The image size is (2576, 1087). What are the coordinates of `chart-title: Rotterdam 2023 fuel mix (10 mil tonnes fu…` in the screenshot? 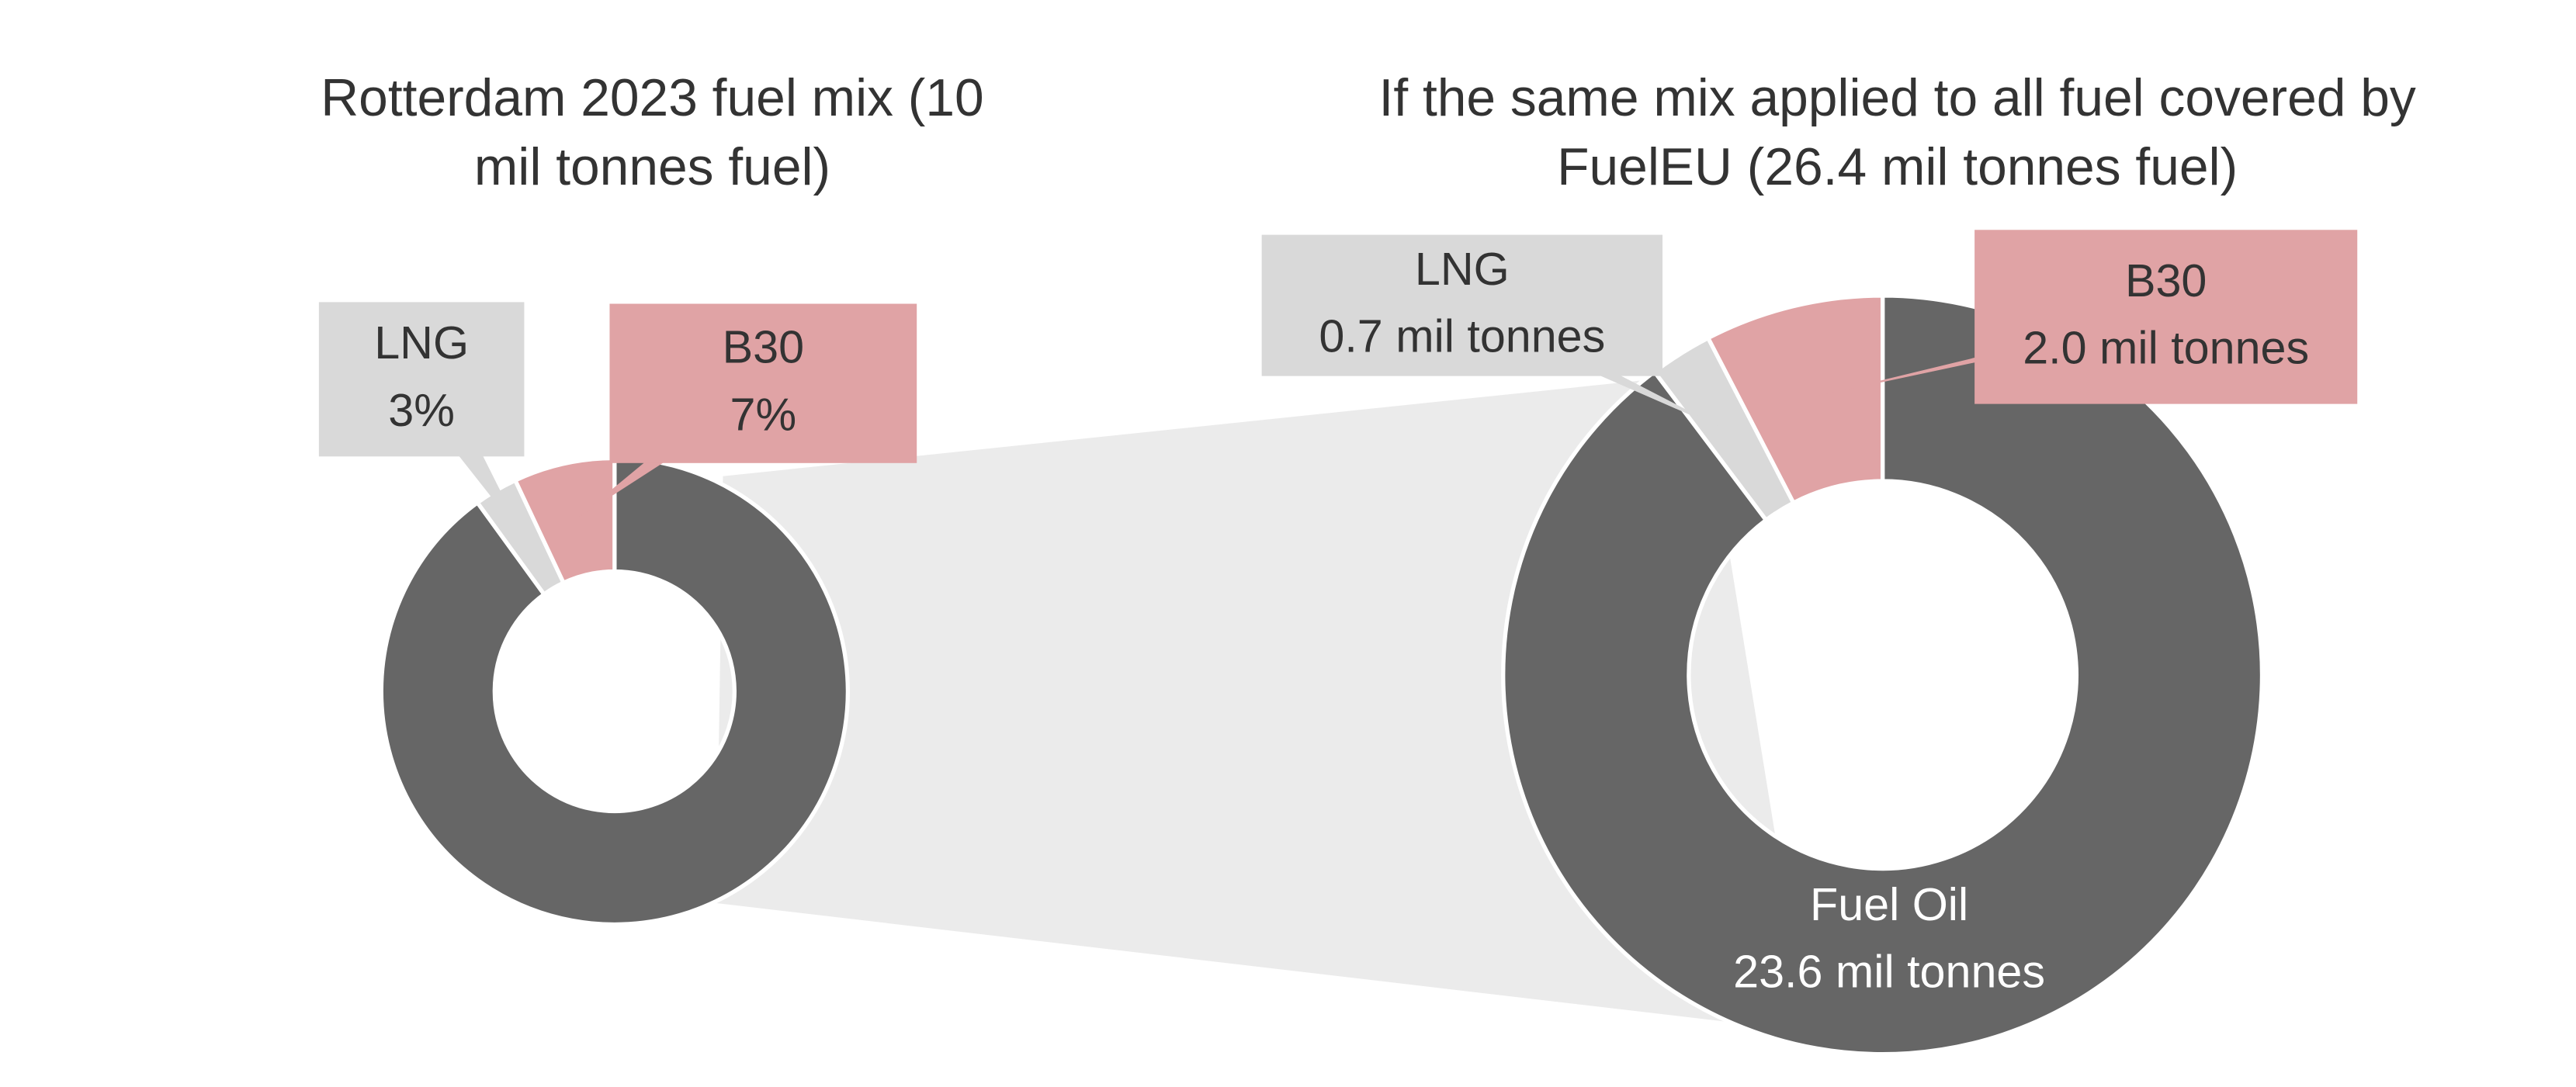 It's located at (652, 132).